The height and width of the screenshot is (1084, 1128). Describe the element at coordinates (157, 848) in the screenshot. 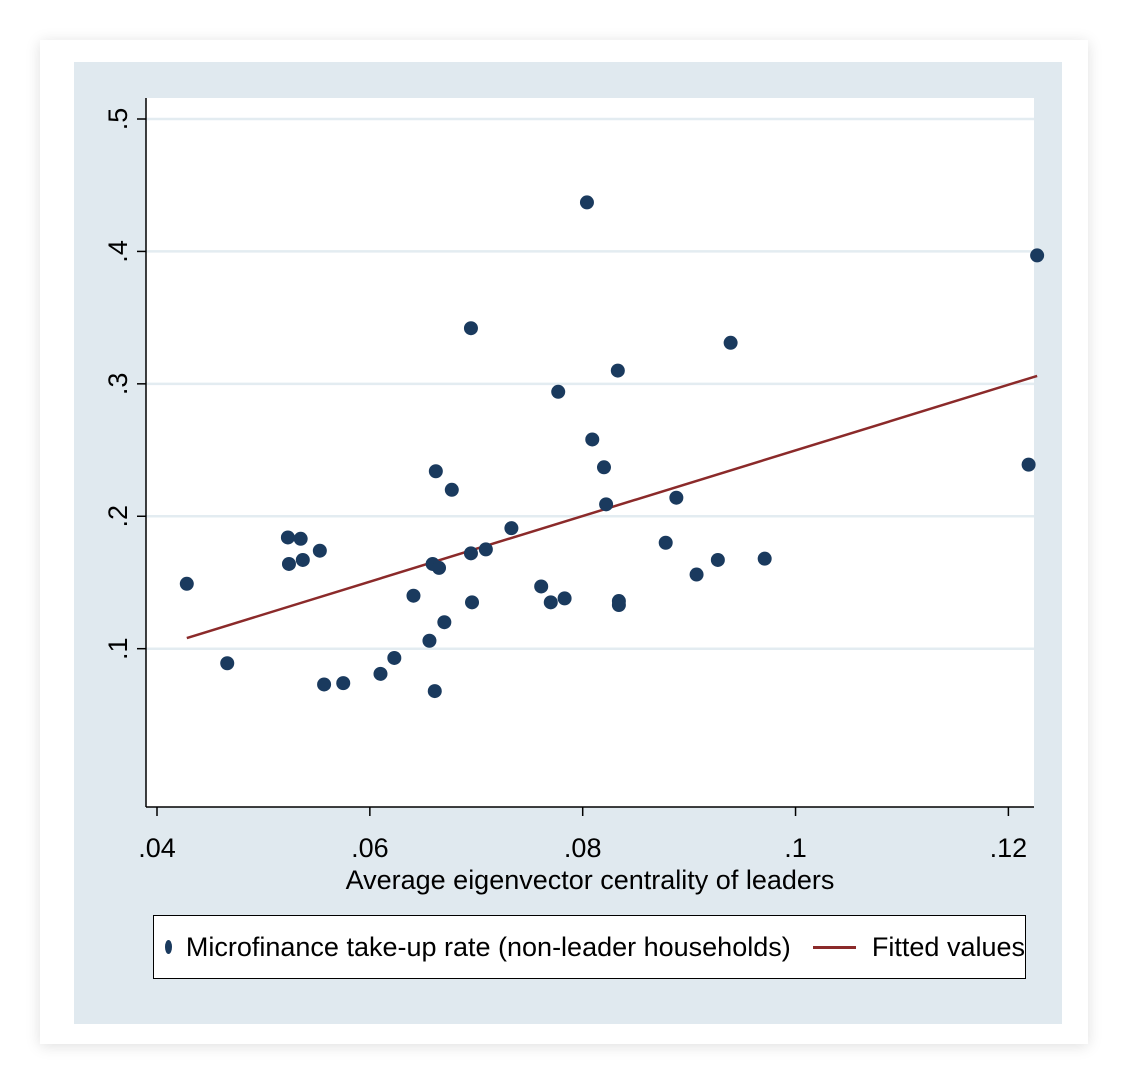

I see `x-tick-label-0: .04` at that location.